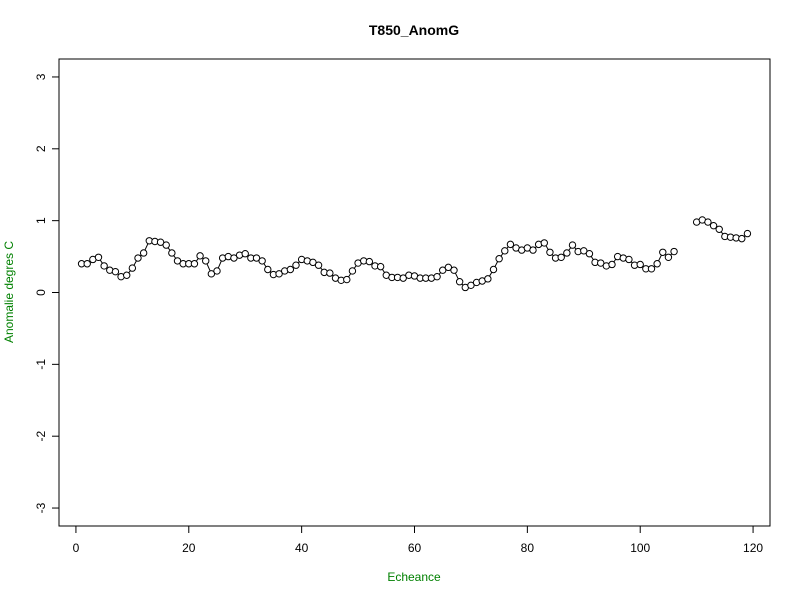 The height and width of the screenshot is (600, 800). What do you see at coordinates (414, 577) in the screenshot?
I see `x-axis-label: Echeance` at bounding box center [414, 577].